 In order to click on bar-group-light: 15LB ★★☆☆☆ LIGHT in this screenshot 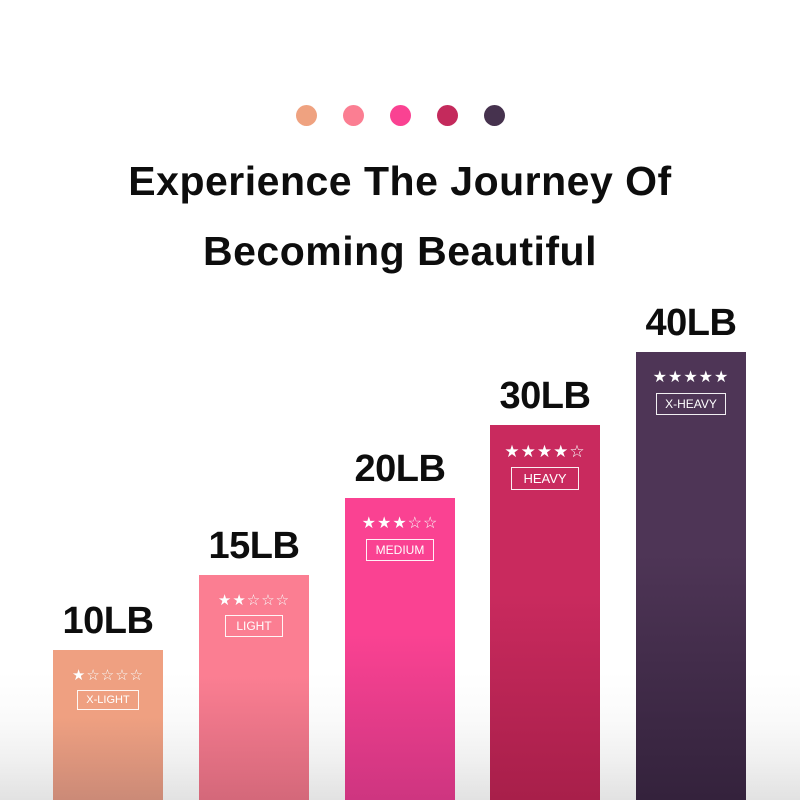, I will do `click(254, 662)`.